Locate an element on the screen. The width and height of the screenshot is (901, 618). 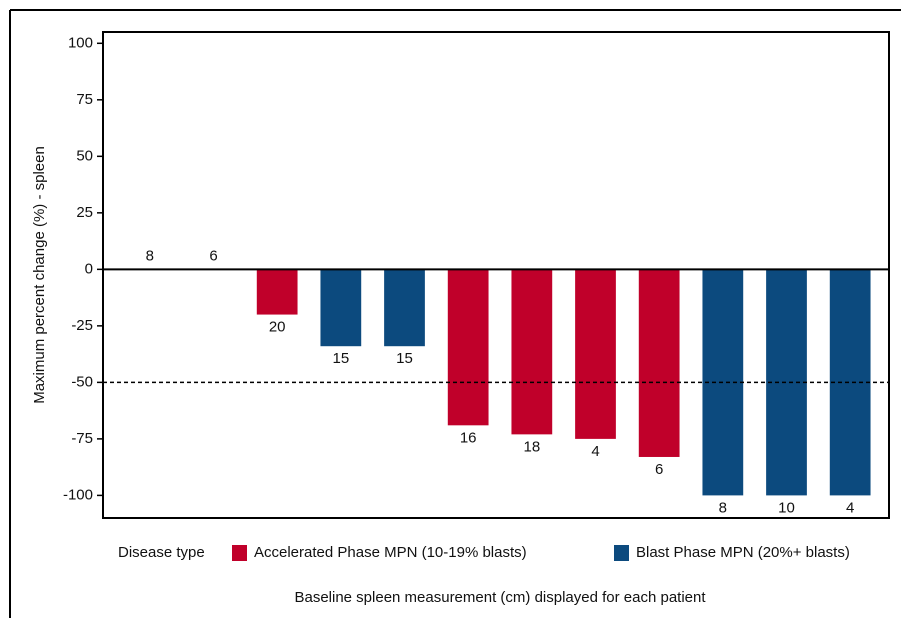
y-tick-label: 75 is located at coordinates (84, 99).